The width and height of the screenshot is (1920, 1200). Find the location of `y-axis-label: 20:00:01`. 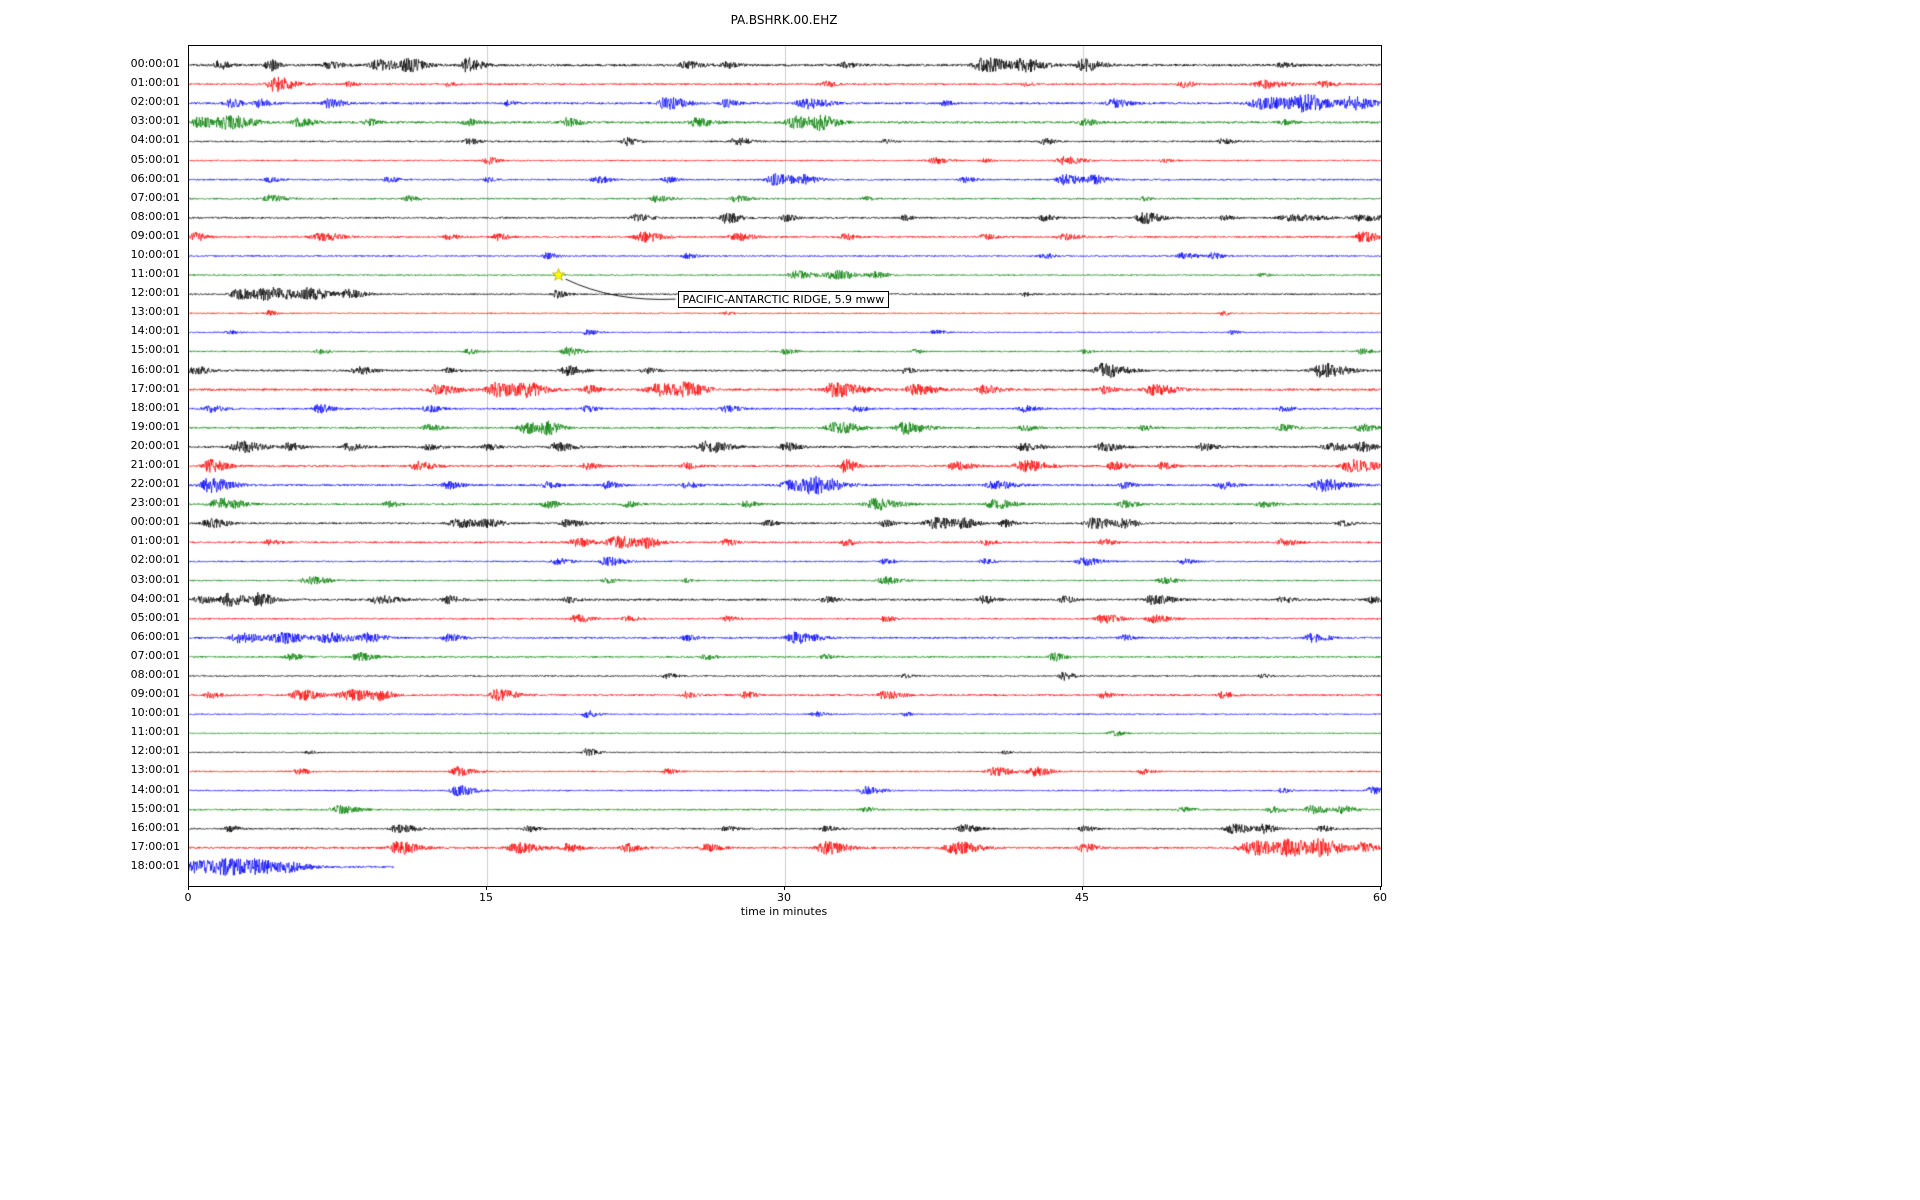

y-axis-label: 20:00:01 is located at coordinates (155, 445).